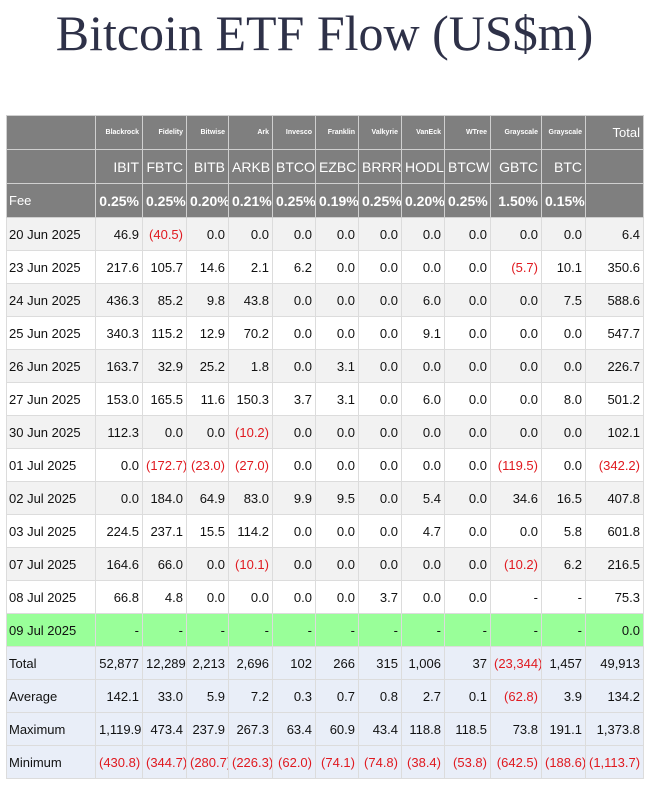 Image resolution: width=649 pixels, height=800 pixels. Describe the element at coordinates (164, 696) in the screenshot. I see `summary-value: 33.0` at that location.